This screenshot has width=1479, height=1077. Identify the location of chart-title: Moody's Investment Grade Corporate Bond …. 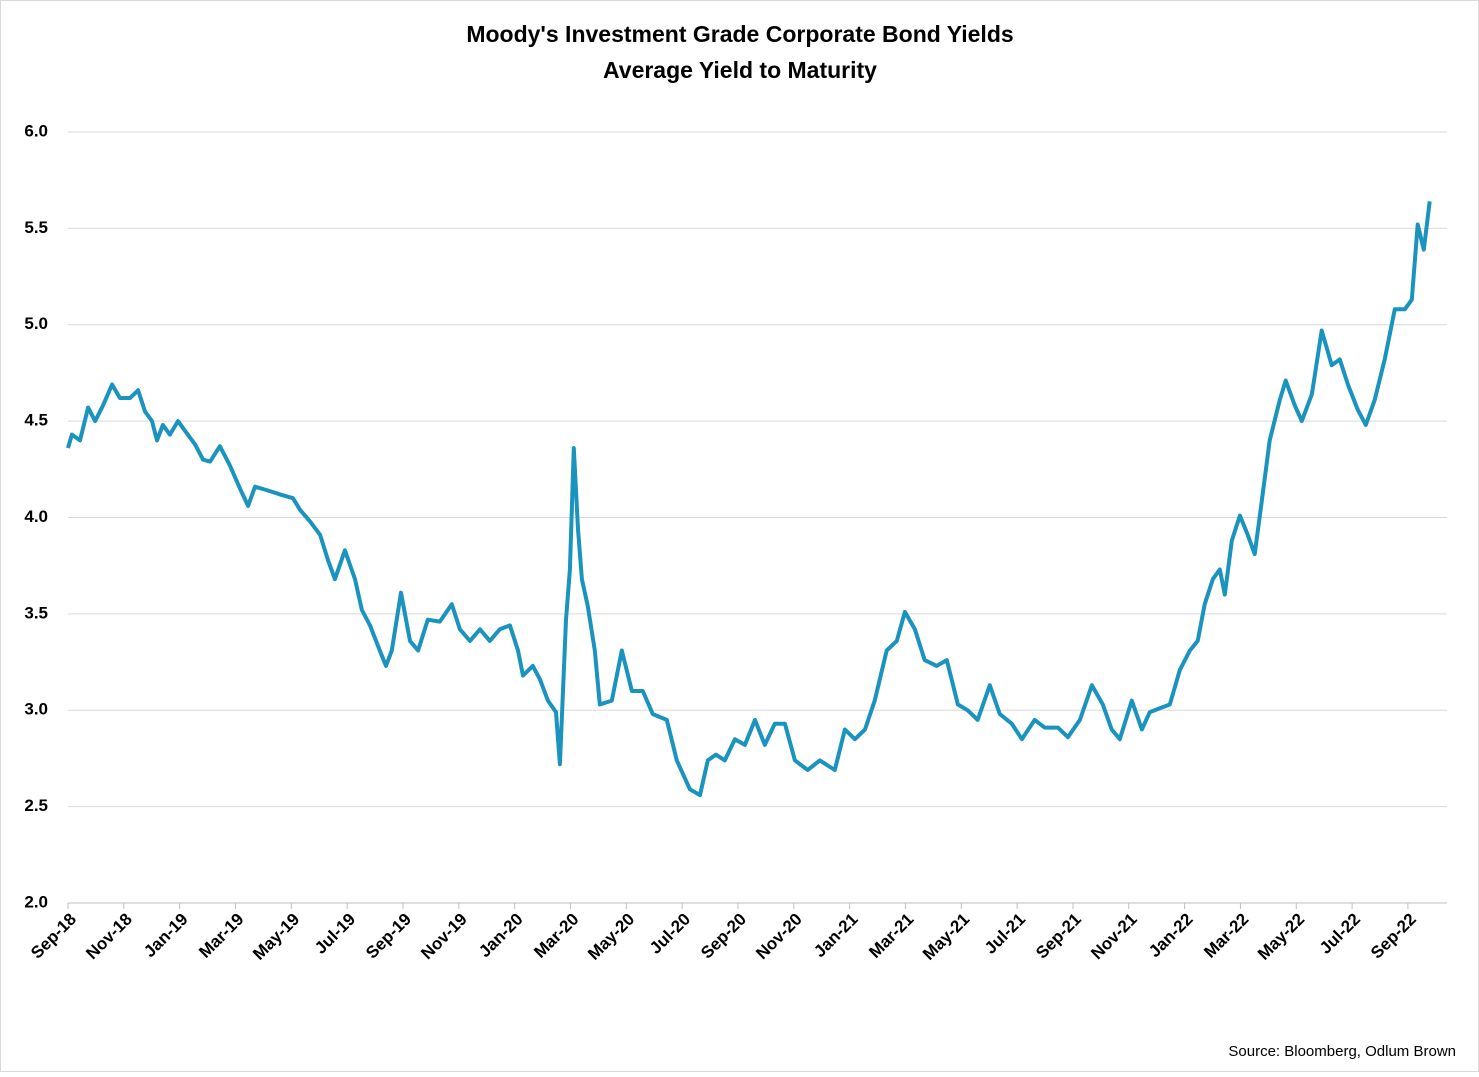
(739, 34).